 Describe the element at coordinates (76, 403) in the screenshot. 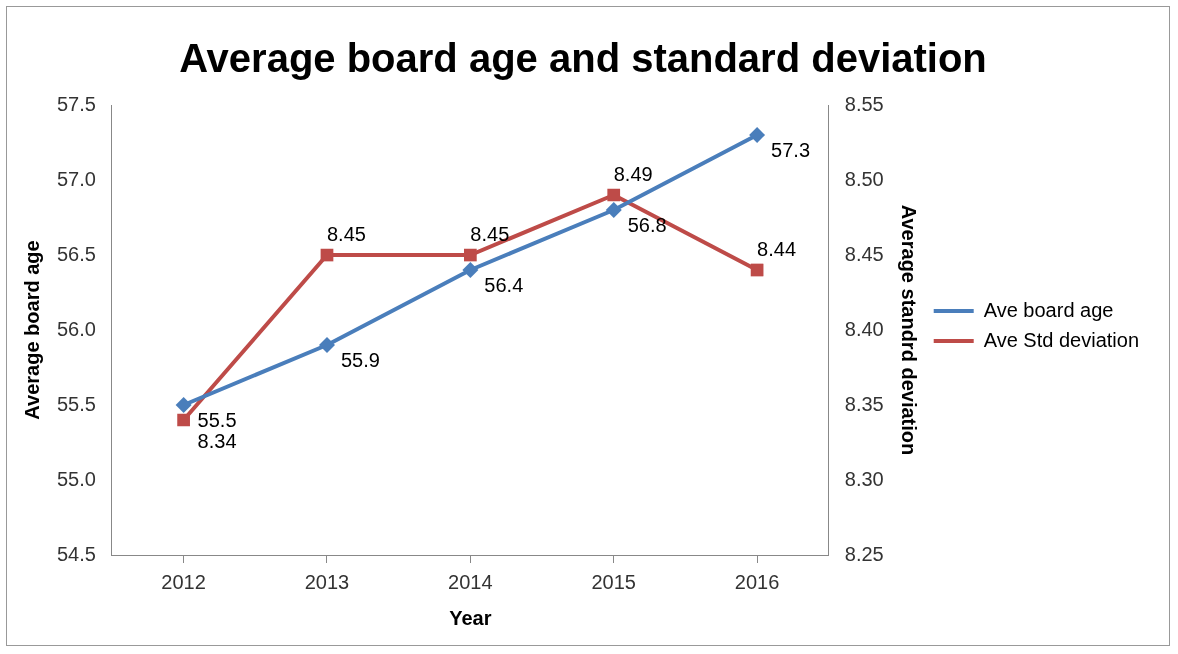

I see `y-tick-label: 55.5` at that location.